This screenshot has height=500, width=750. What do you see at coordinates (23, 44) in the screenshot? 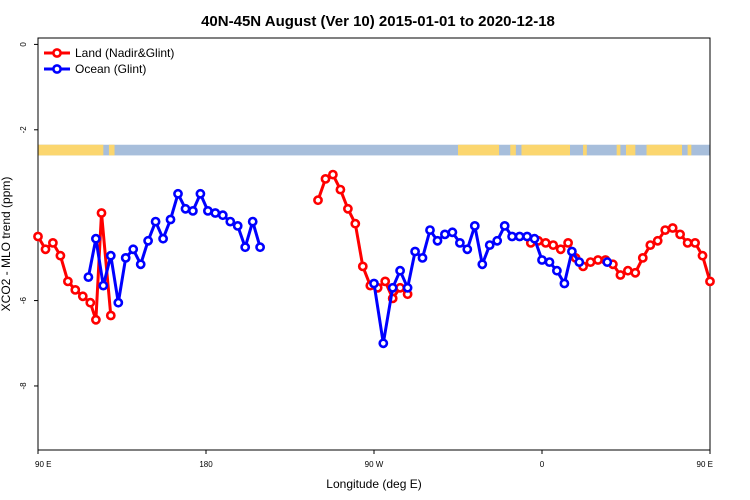
I see `y-tick-label: 0` at bounding box center [23, 44].